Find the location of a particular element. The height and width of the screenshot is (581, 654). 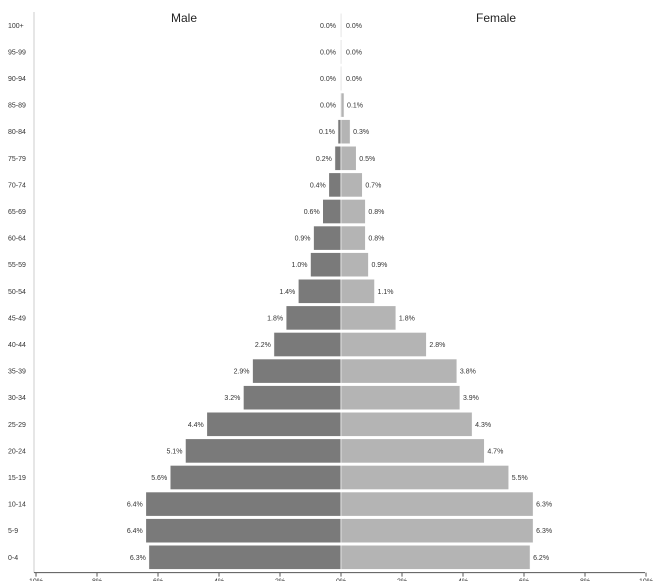

y-tick-label: 95-99 is located at coordinates (17, 52).